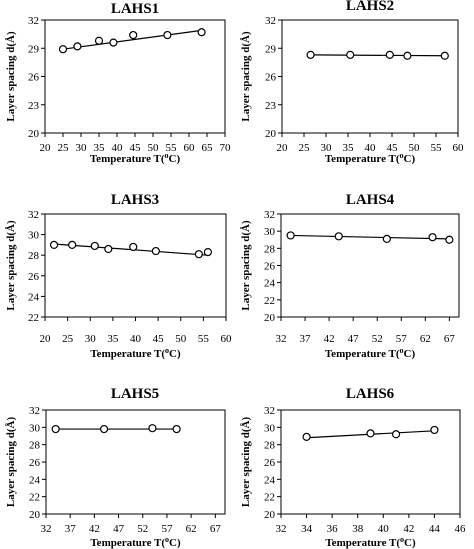  What do you see at coordinates (307, 529) in the screenshot?
I see `x-tick-label: 34` at bounding box center [307, 529].